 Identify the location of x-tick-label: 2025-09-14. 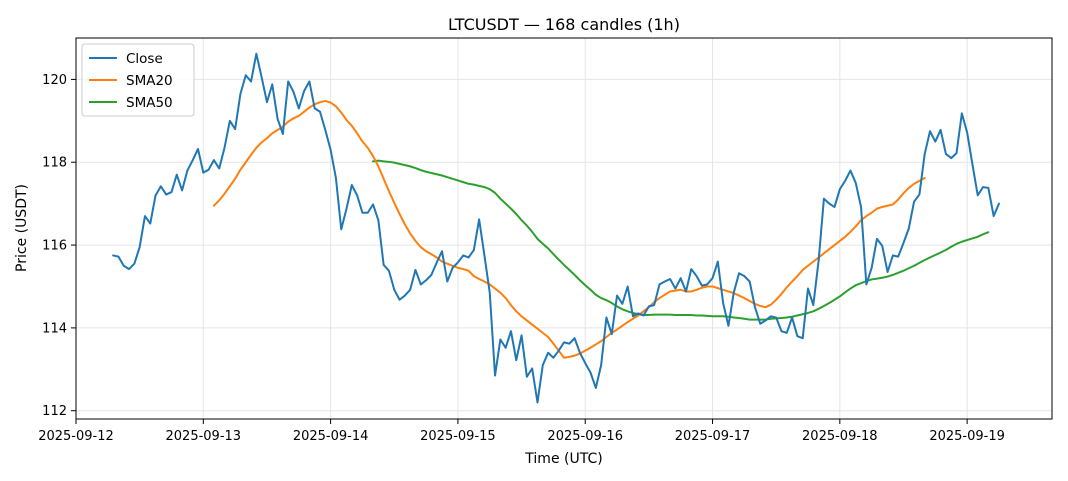
(331, 436).